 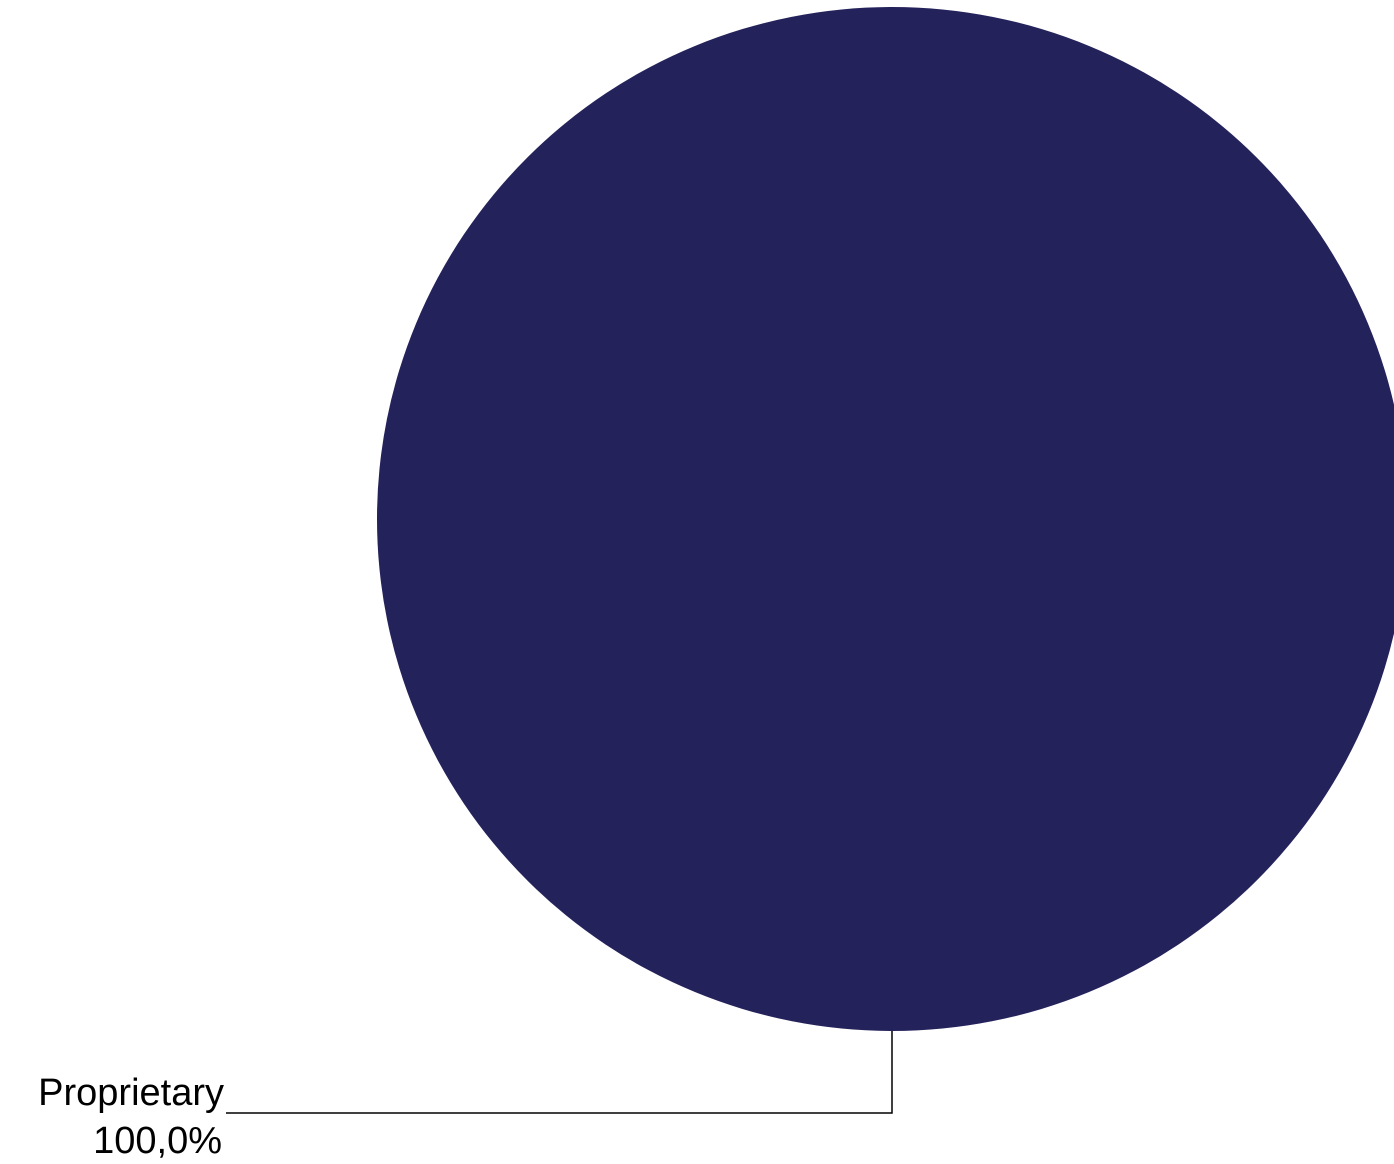 I want to click on slice-label-name: Proprietary, so click(x=131, y=1093).